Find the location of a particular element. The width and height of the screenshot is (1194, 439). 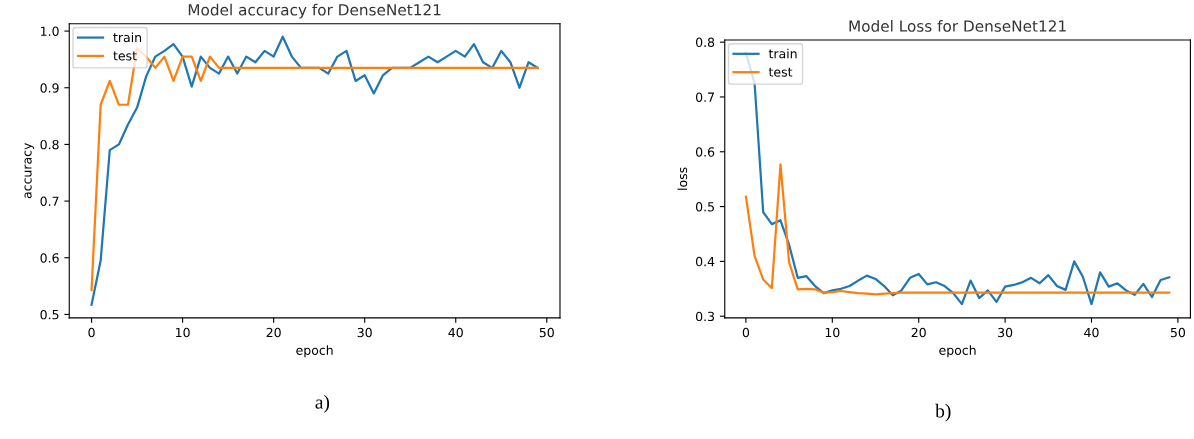

y-tick-label: 1.0 is located at coordinates (50, 31).